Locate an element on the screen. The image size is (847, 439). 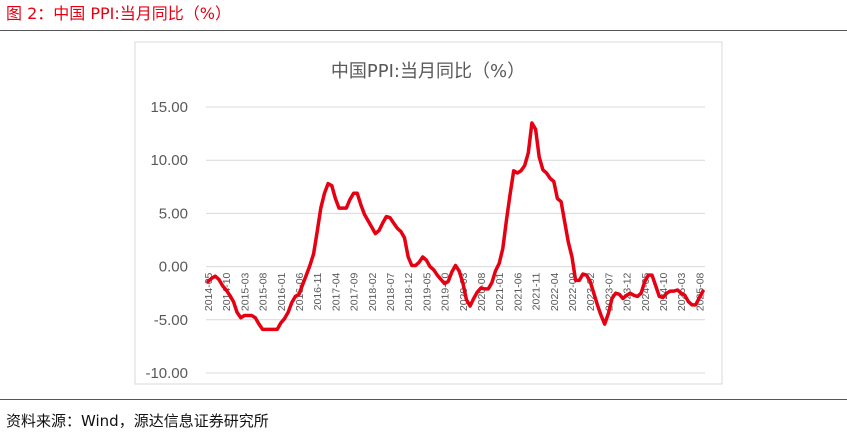
x-tick-label: 2018-02 is located at coordinates (373, 291).